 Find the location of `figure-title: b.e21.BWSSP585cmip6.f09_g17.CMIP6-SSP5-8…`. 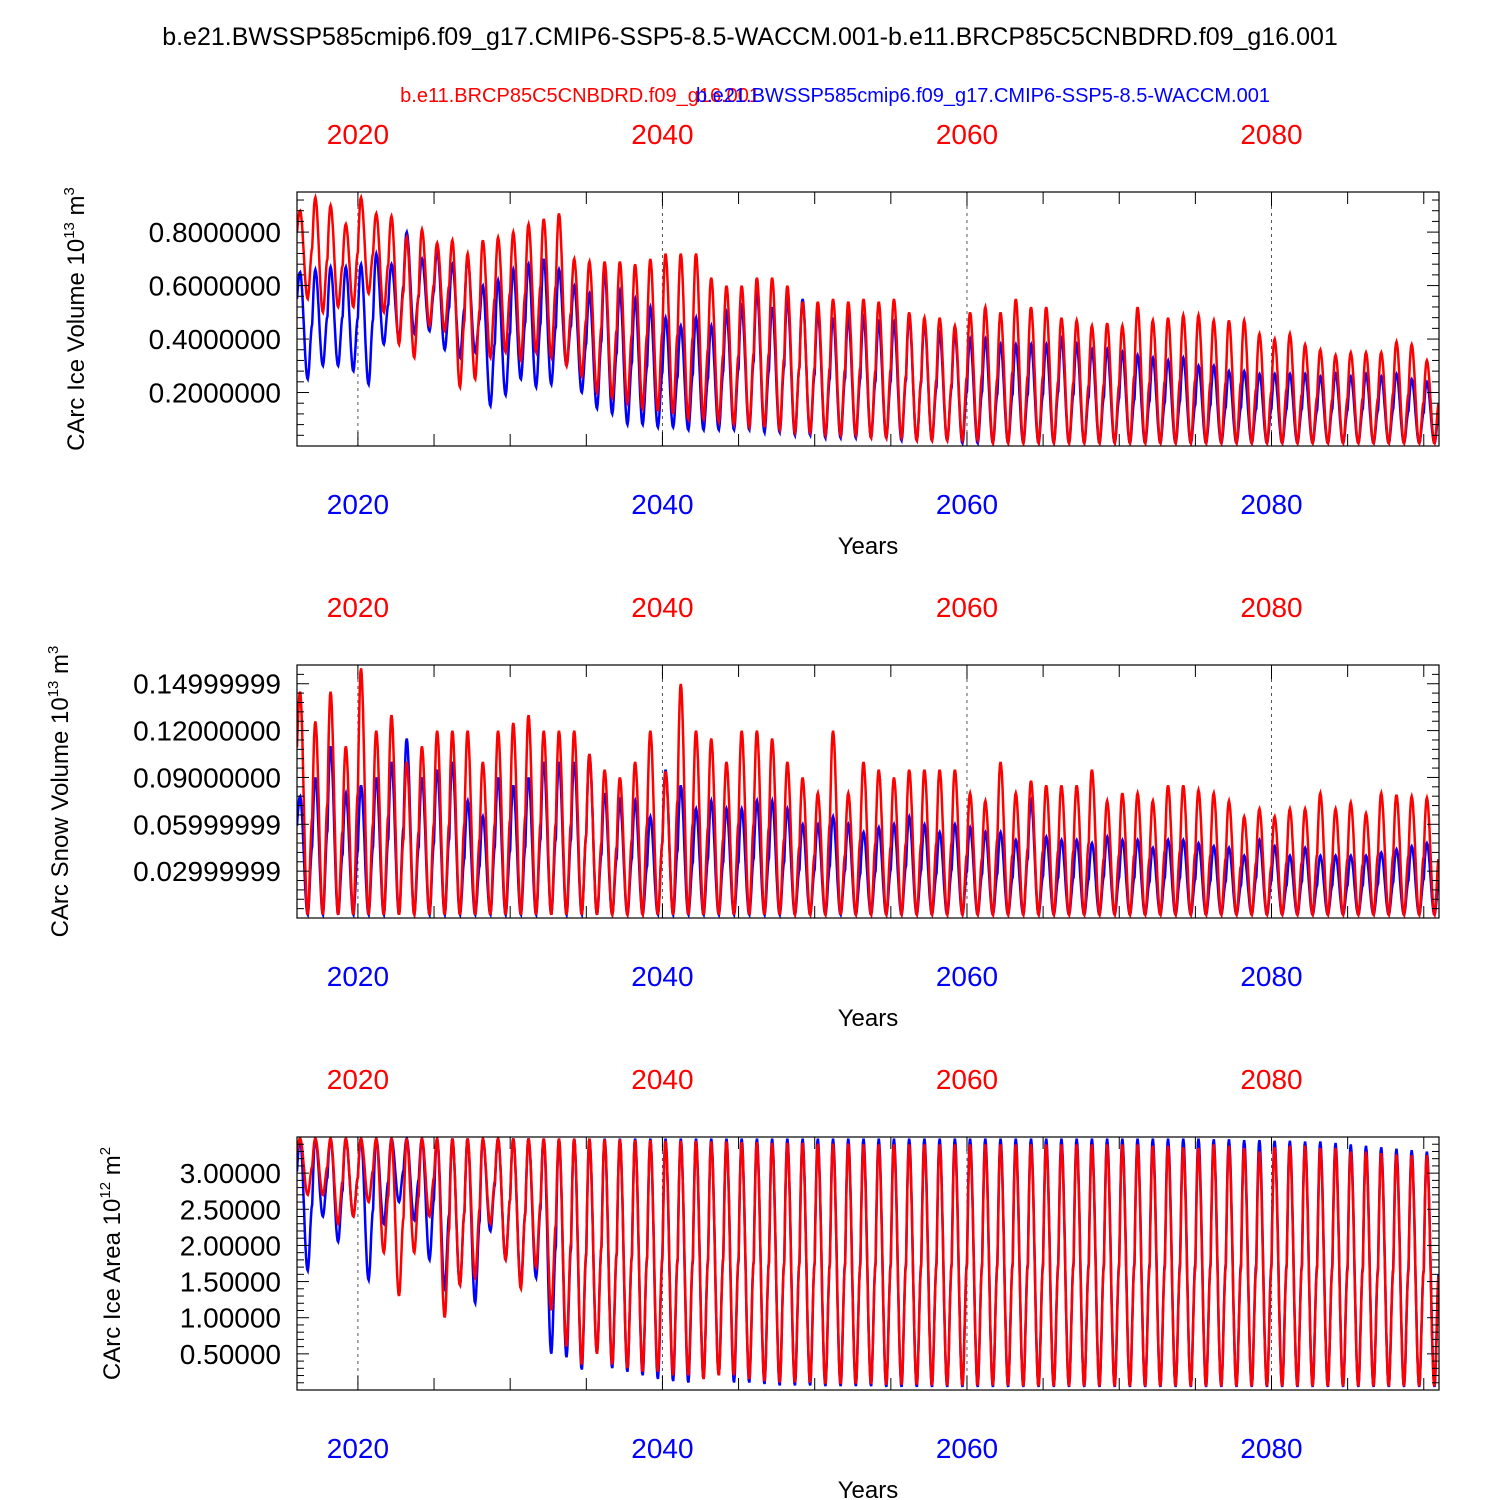

figure-title: b.e21.BWSSP585cmip6.f09_g17.CMIP6-SSP5-8… is located at coordinates (750, 37).